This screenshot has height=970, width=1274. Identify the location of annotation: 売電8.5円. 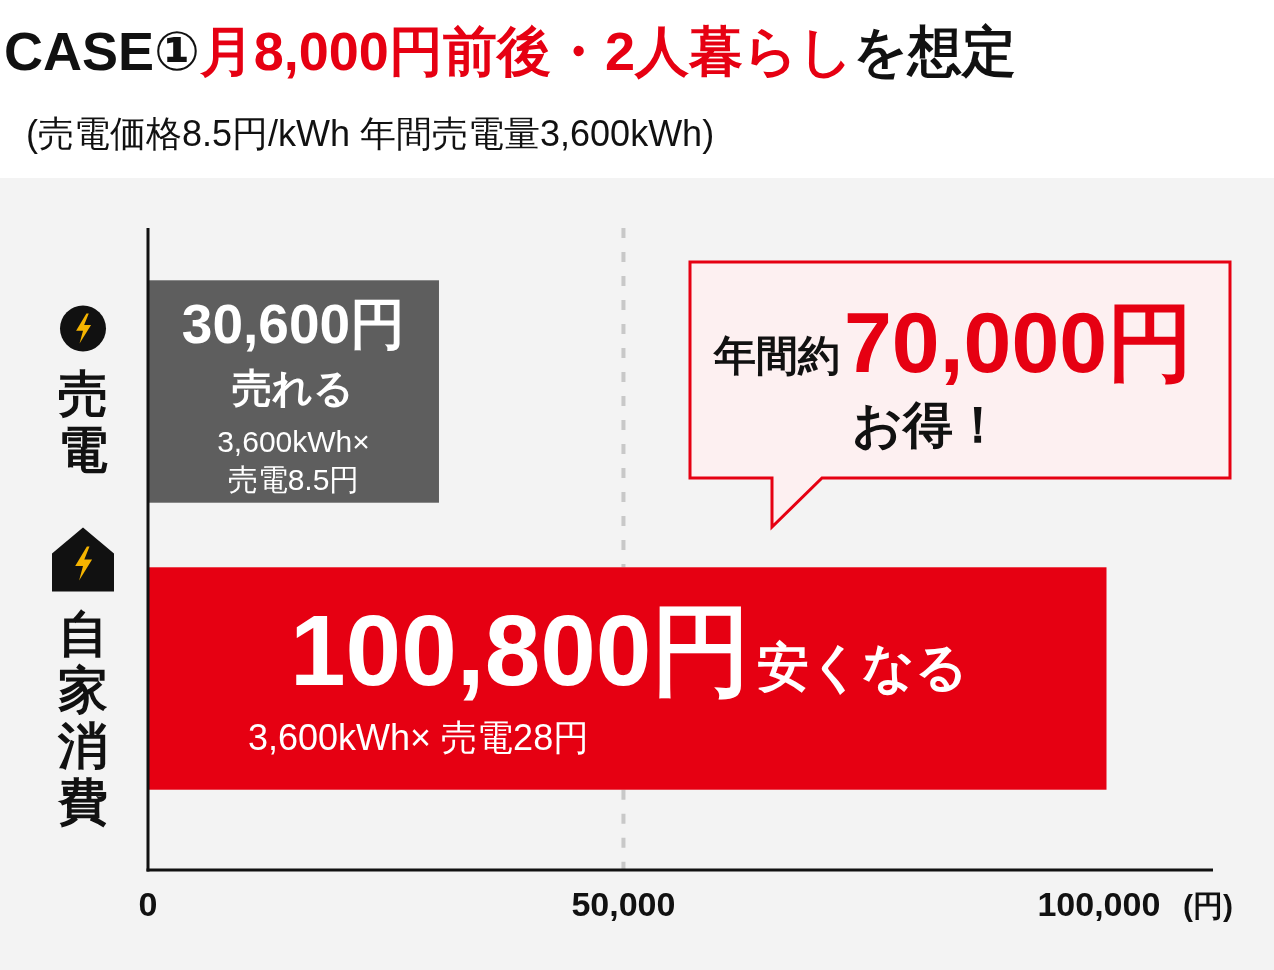
(293, 480).